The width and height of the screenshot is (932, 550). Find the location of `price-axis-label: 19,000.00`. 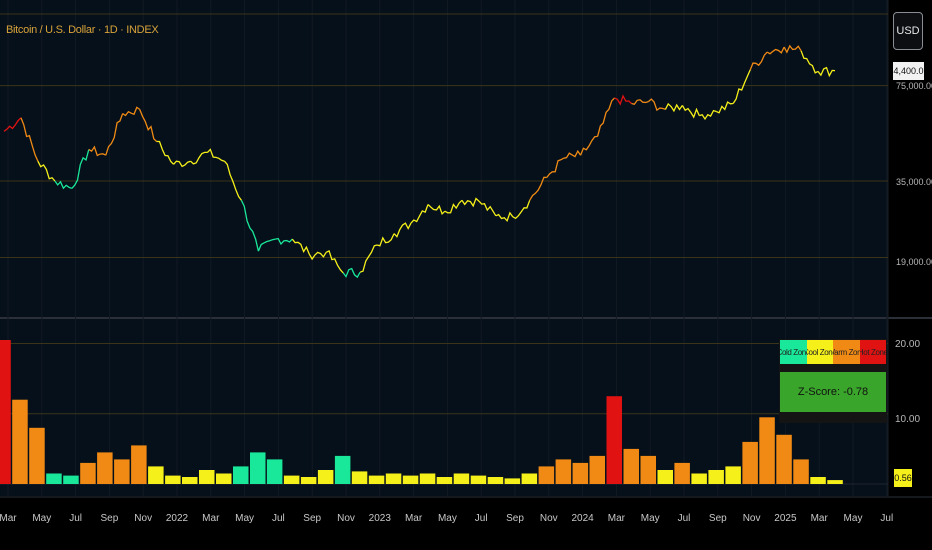

price-axis-label: 19,000.00 is located at coordinates (914, 262).